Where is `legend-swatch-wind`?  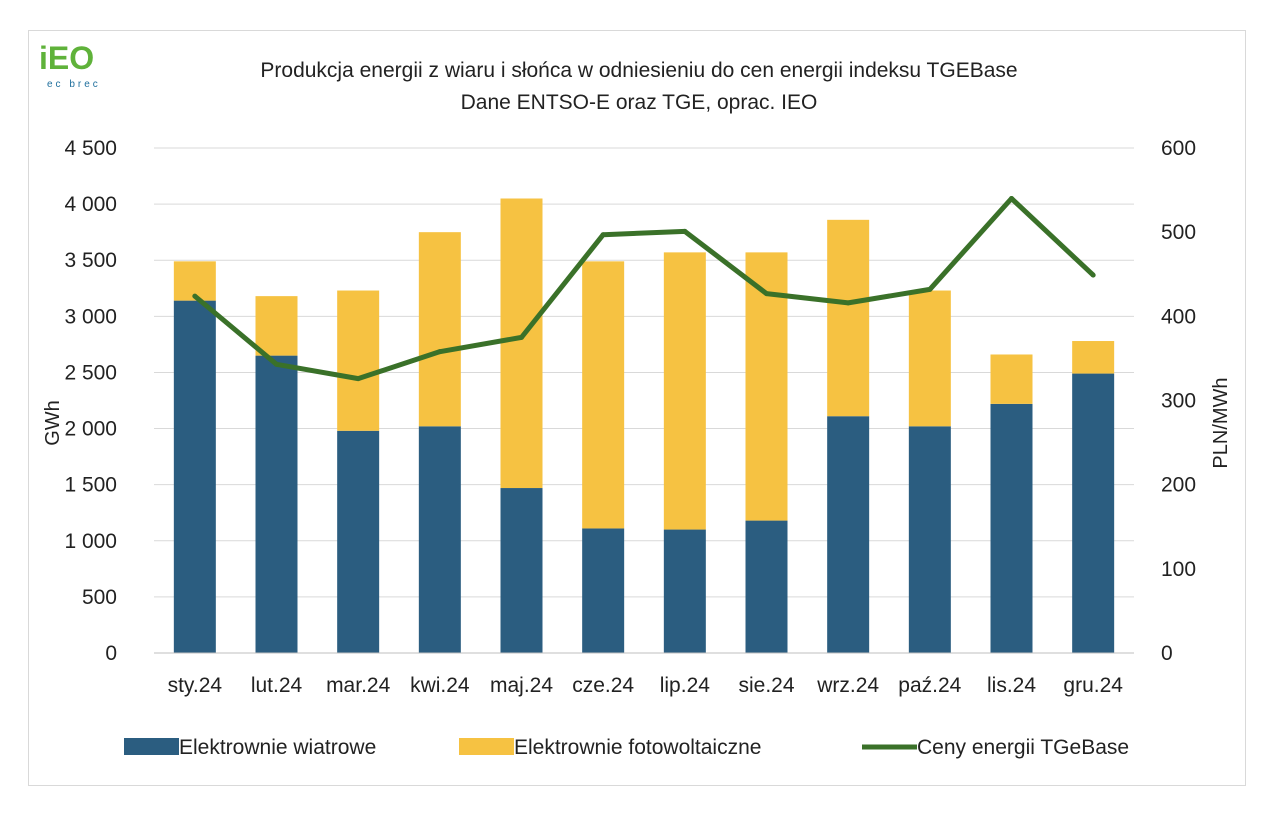 legend-swatch-wind is located at coordinates (151, 746).